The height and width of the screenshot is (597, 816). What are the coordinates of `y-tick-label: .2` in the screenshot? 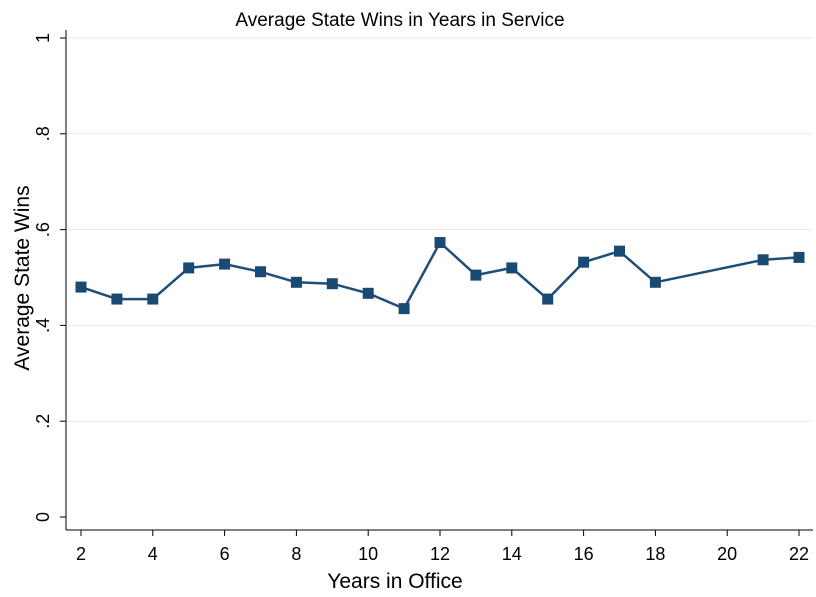 It's located at (43, 421).